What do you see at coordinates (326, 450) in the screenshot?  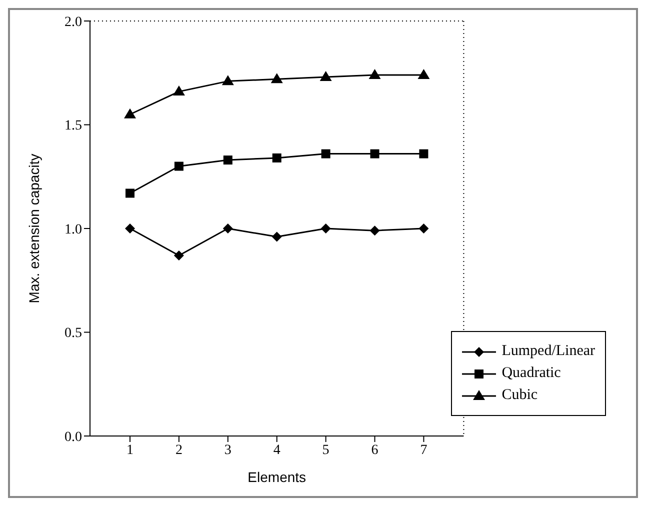 I see `x-tick-label: 5` at bounding box center [326, 450].